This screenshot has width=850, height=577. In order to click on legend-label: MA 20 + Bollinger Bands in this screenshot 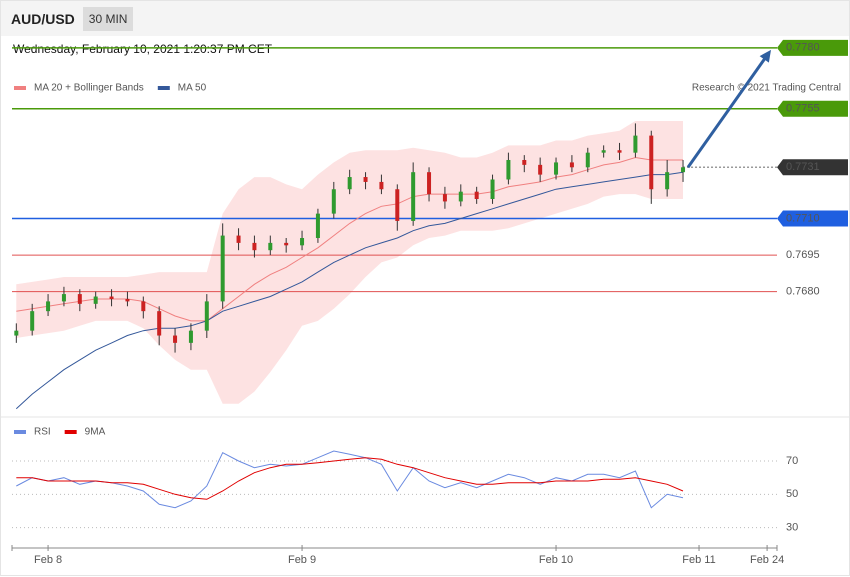, I will do `click(89, 88)`.